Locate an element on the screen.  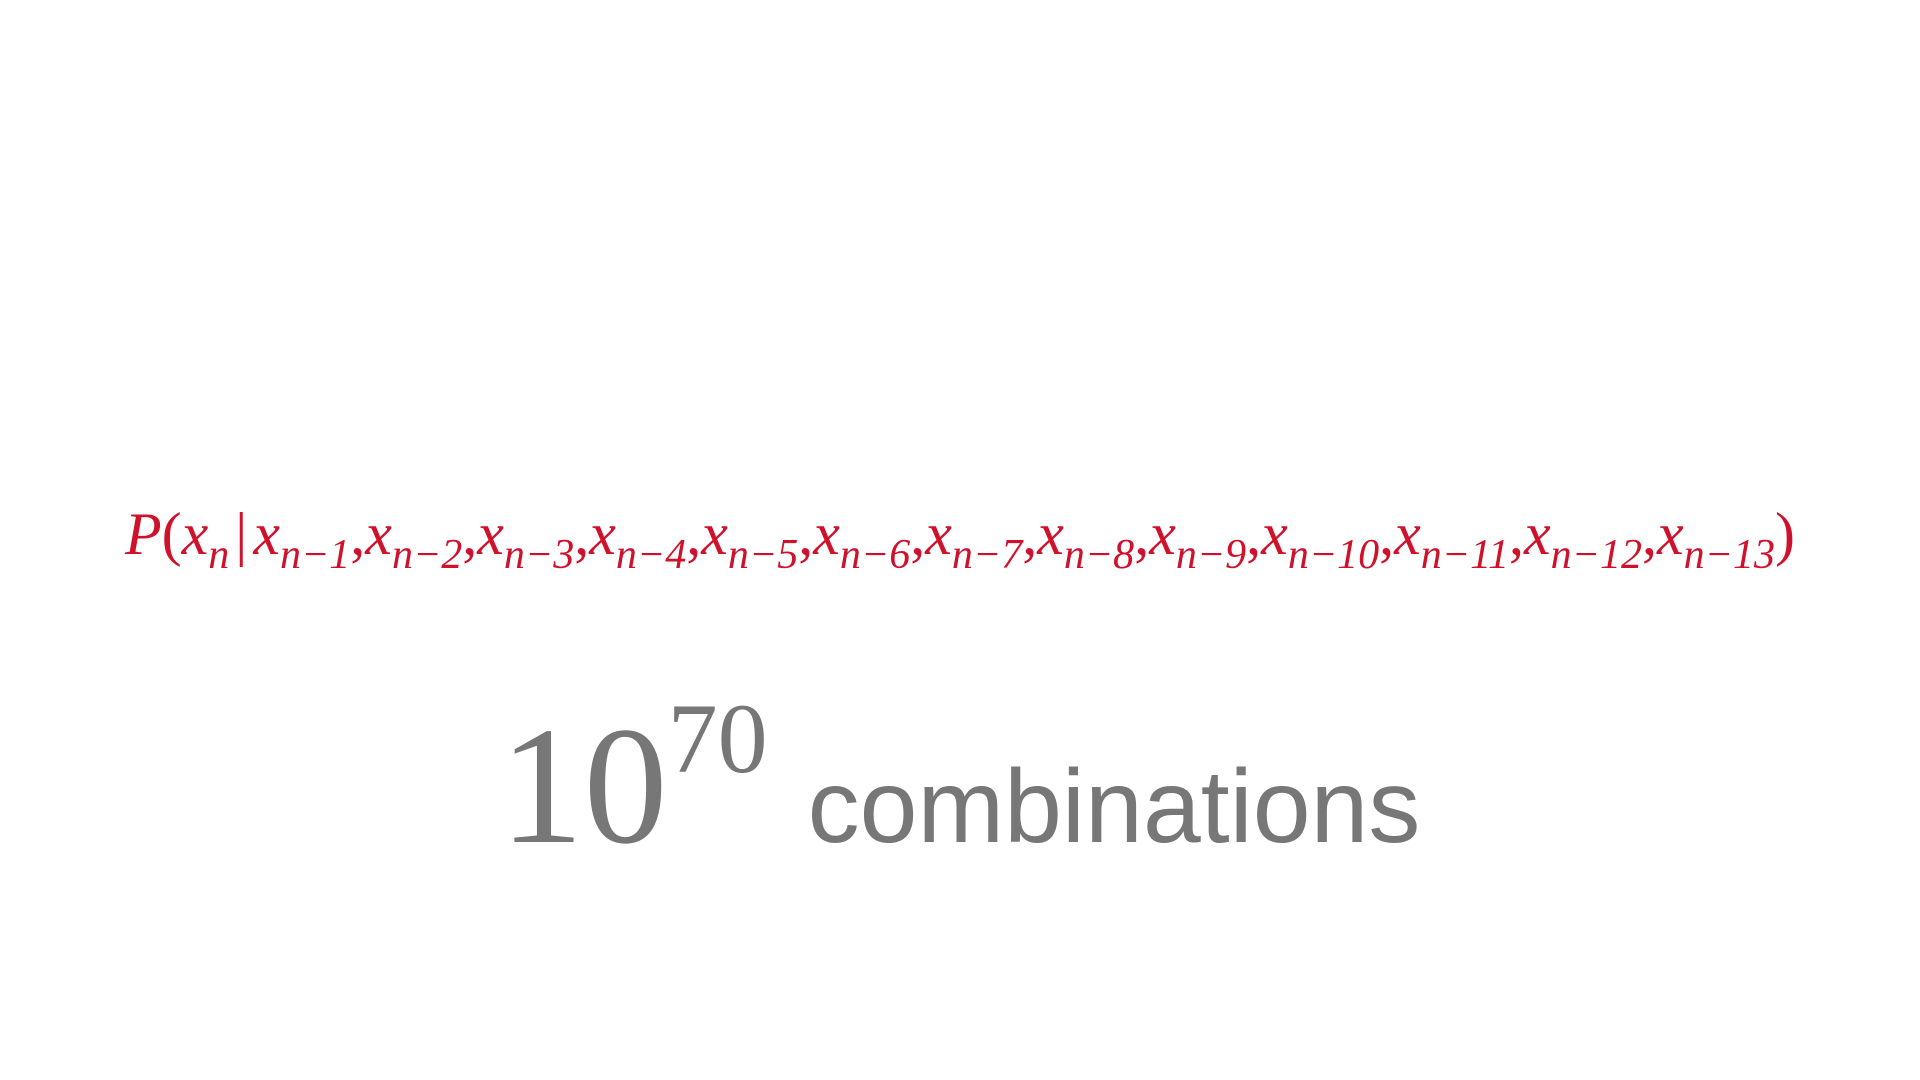
subscript: n−2 is located at coordinates (427, 555).